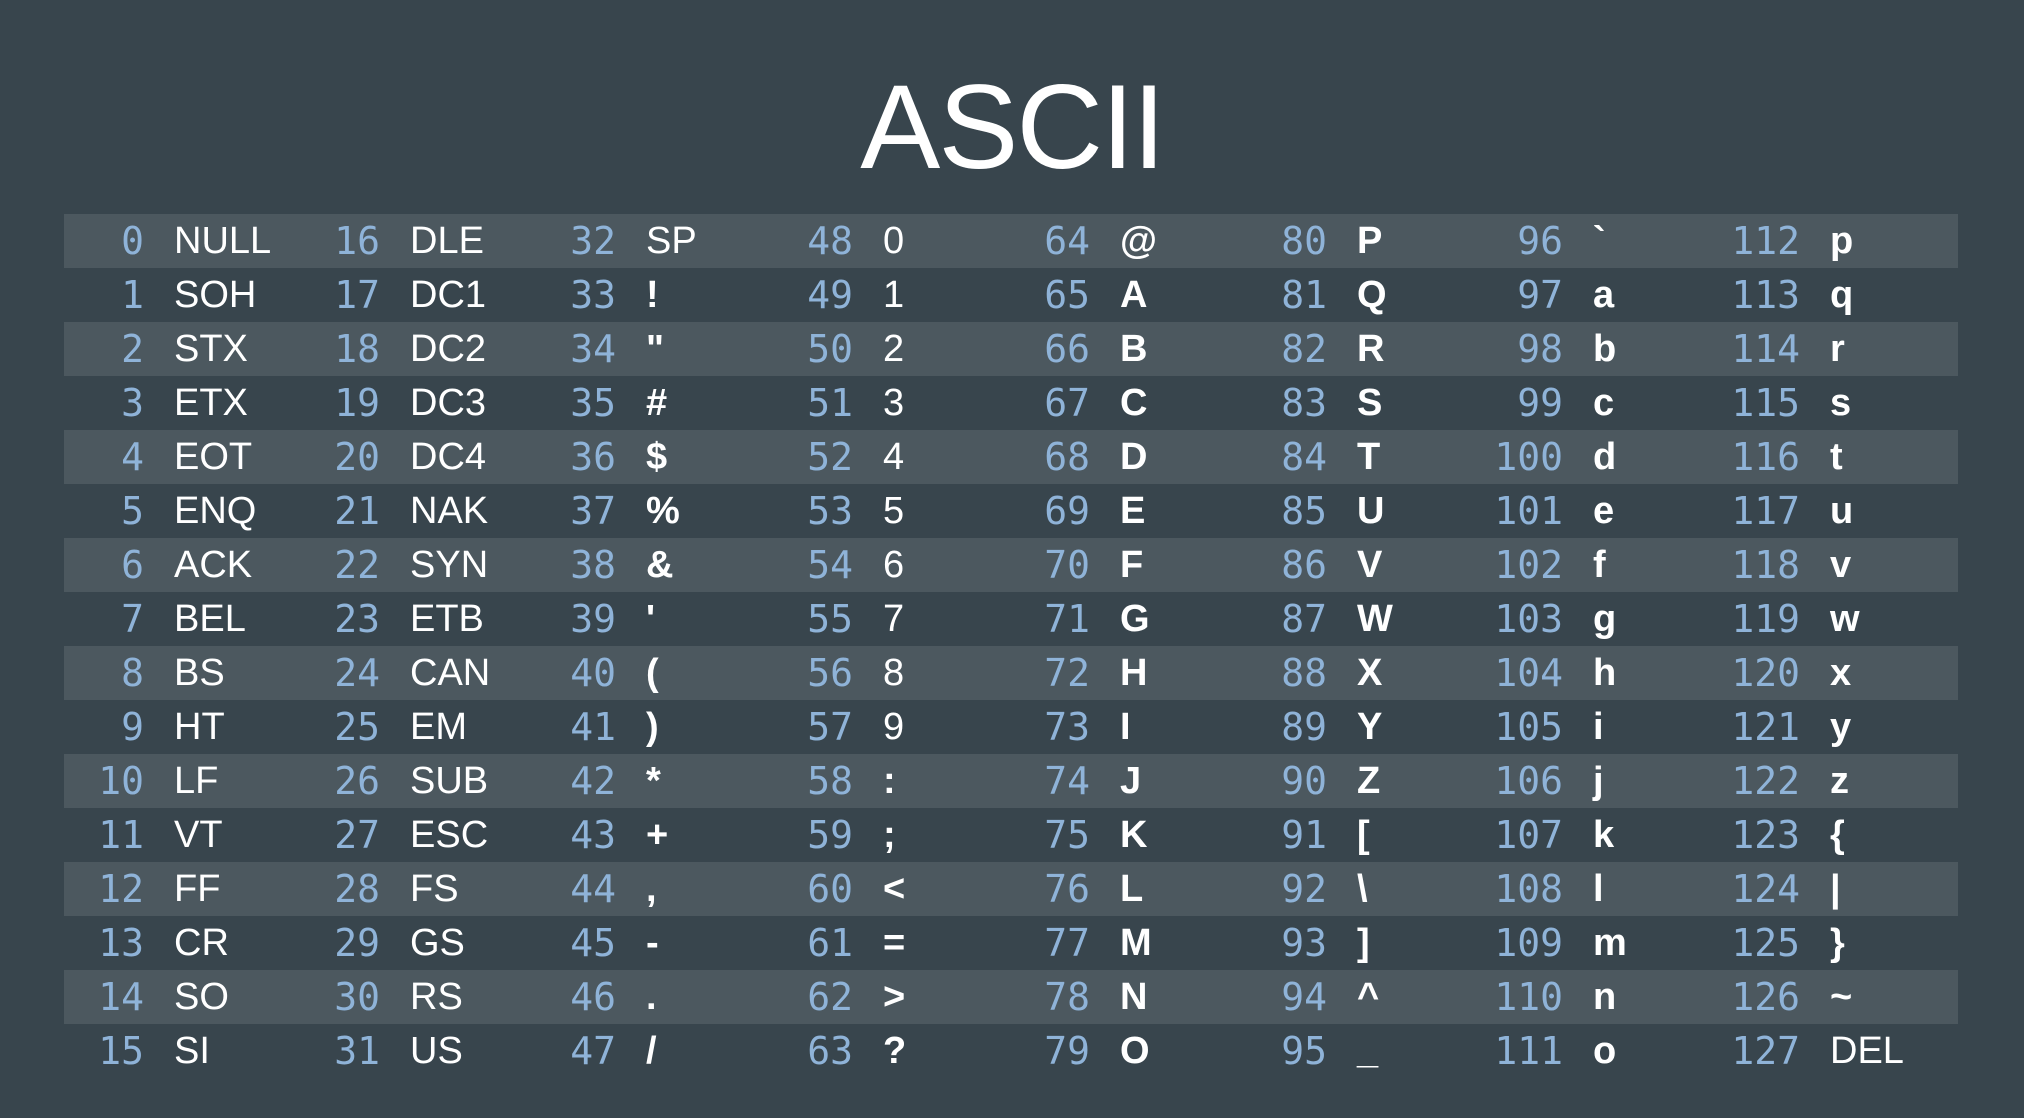 The height and width of the screenshot is (1118, 2024). Describe the element at coordinates (1011, 349) in the screenshot. I see `table-row: 2 STX 18 DC2 34 " 50 2 66 B 82 R 98 b 114 r` at that location.